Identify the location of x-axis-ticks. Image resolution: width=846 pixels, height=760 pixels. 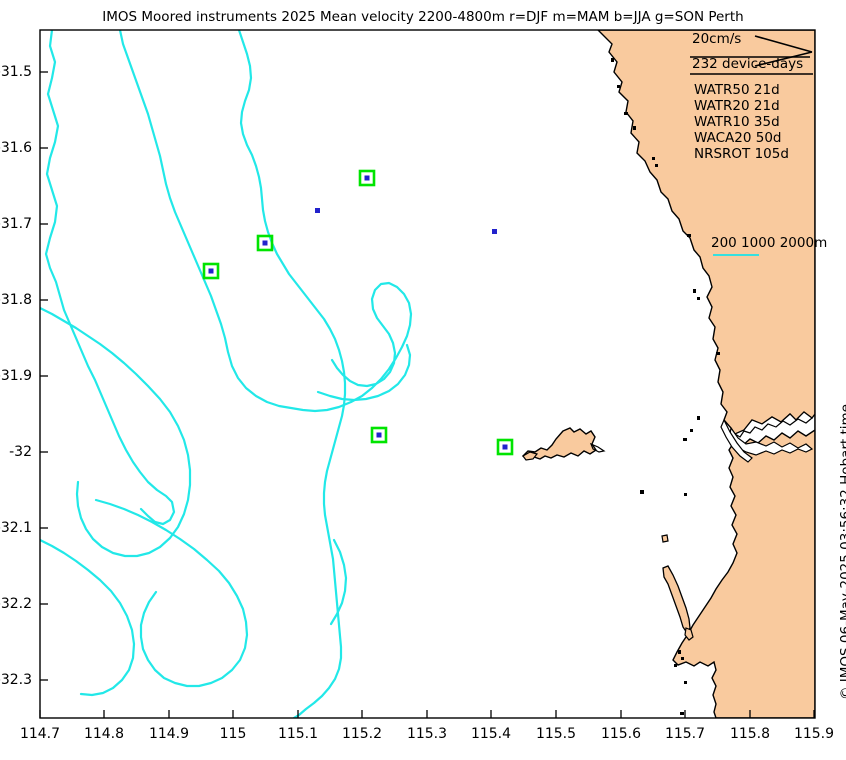
(427, 714).